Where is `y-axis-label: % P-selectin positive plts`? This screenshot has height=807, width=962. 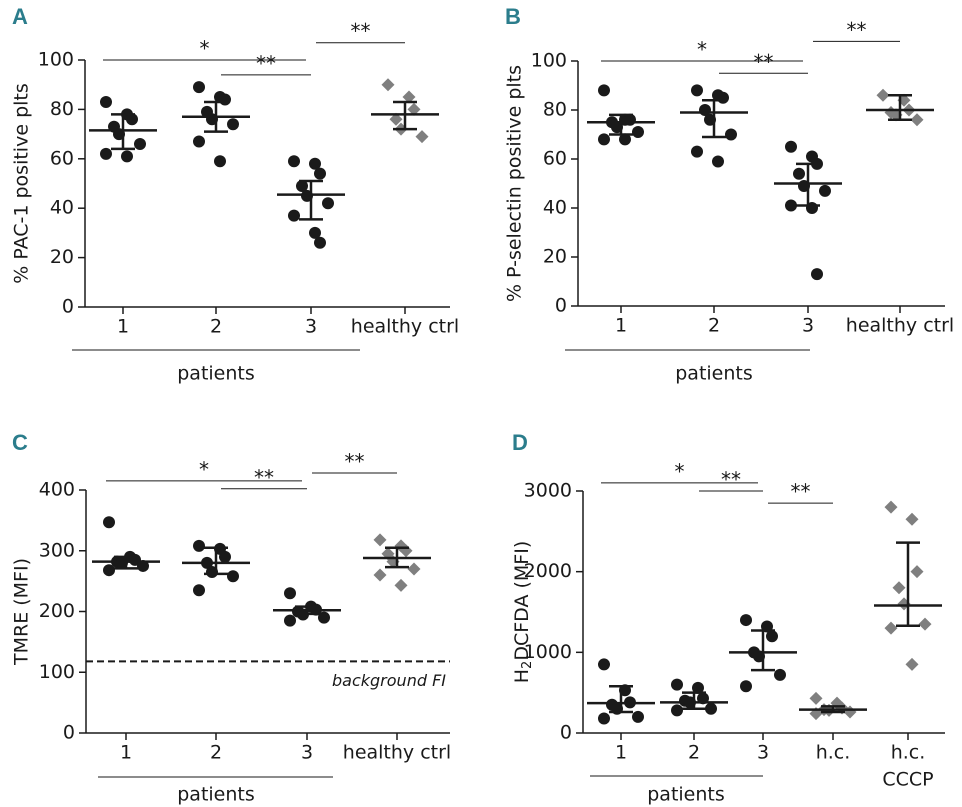 y-axis-label: % P-selectin positive plts is located at coordinates (515, 183).